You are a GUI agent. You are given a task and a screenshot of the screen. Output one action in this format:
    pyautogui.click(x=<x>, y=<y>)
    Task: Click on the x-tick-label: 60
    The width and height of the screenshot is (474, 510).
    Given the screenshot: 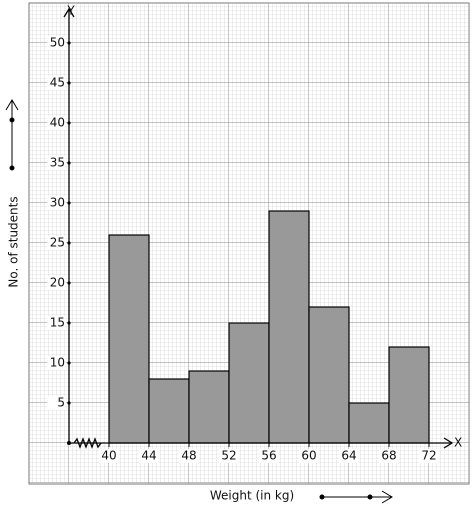 What is the action you would take?
    pyautogui.click(x=308, y=456)
    